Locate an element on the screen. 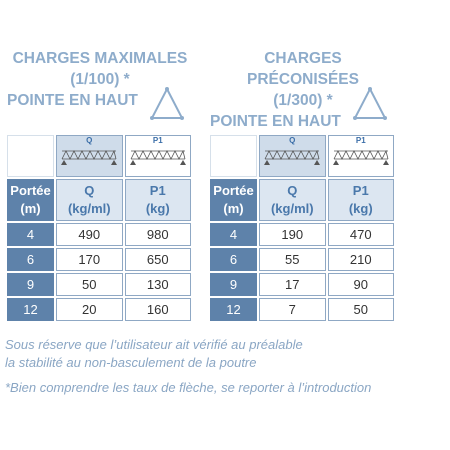  data-cell: 190 is located at coordinates (292, 234).